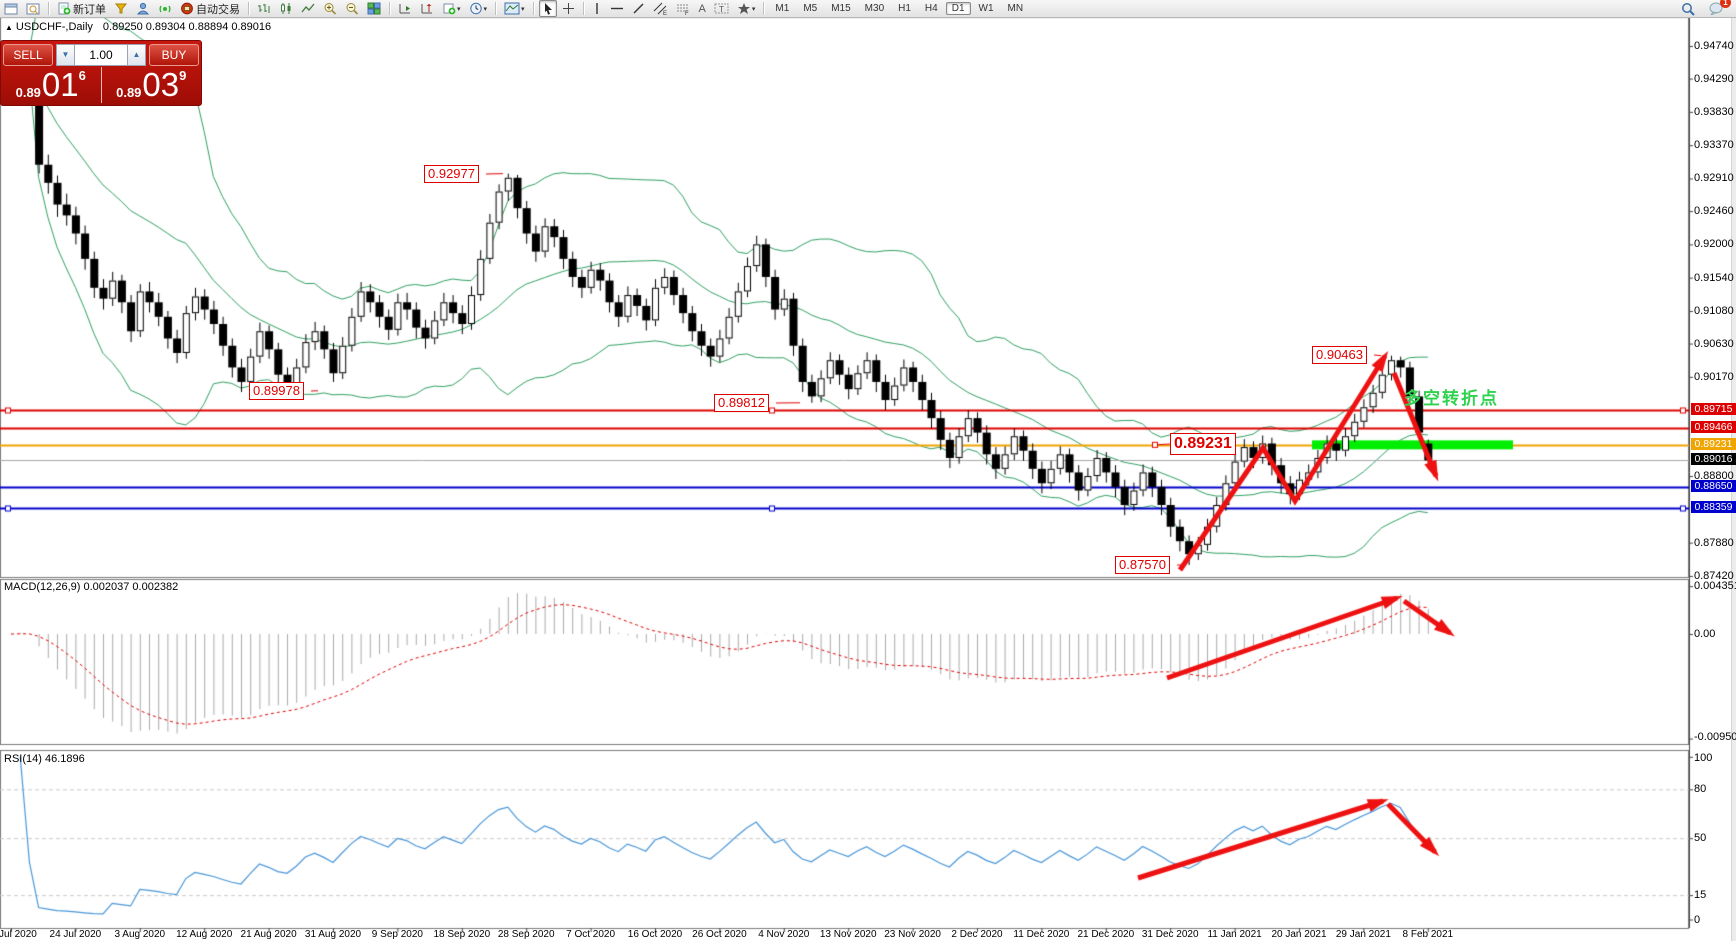 This screenshot has height=941, width=1736. Describe the element at coordinates (89, 9) in the screenshot. I see `new-order-label: 新订单` at that location.